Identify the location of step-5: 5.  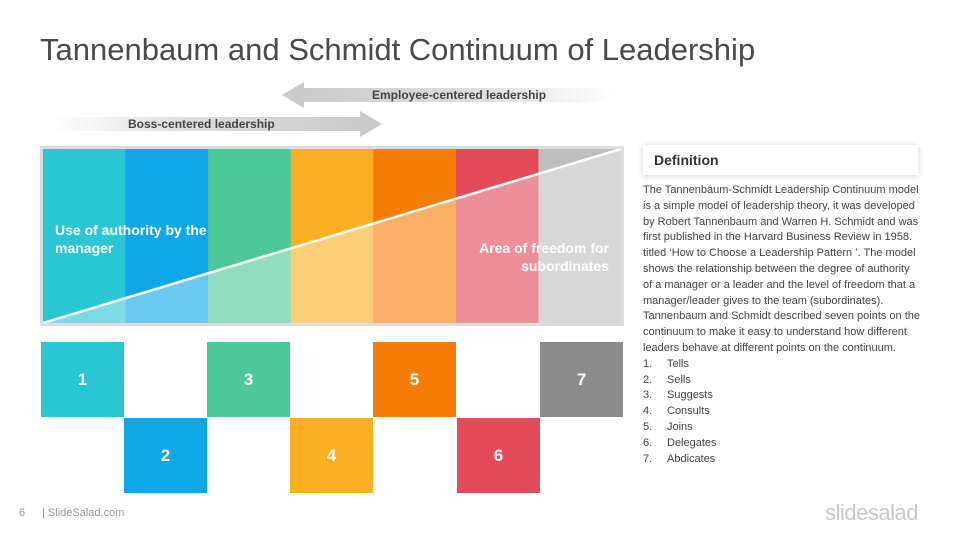
(414, 379).